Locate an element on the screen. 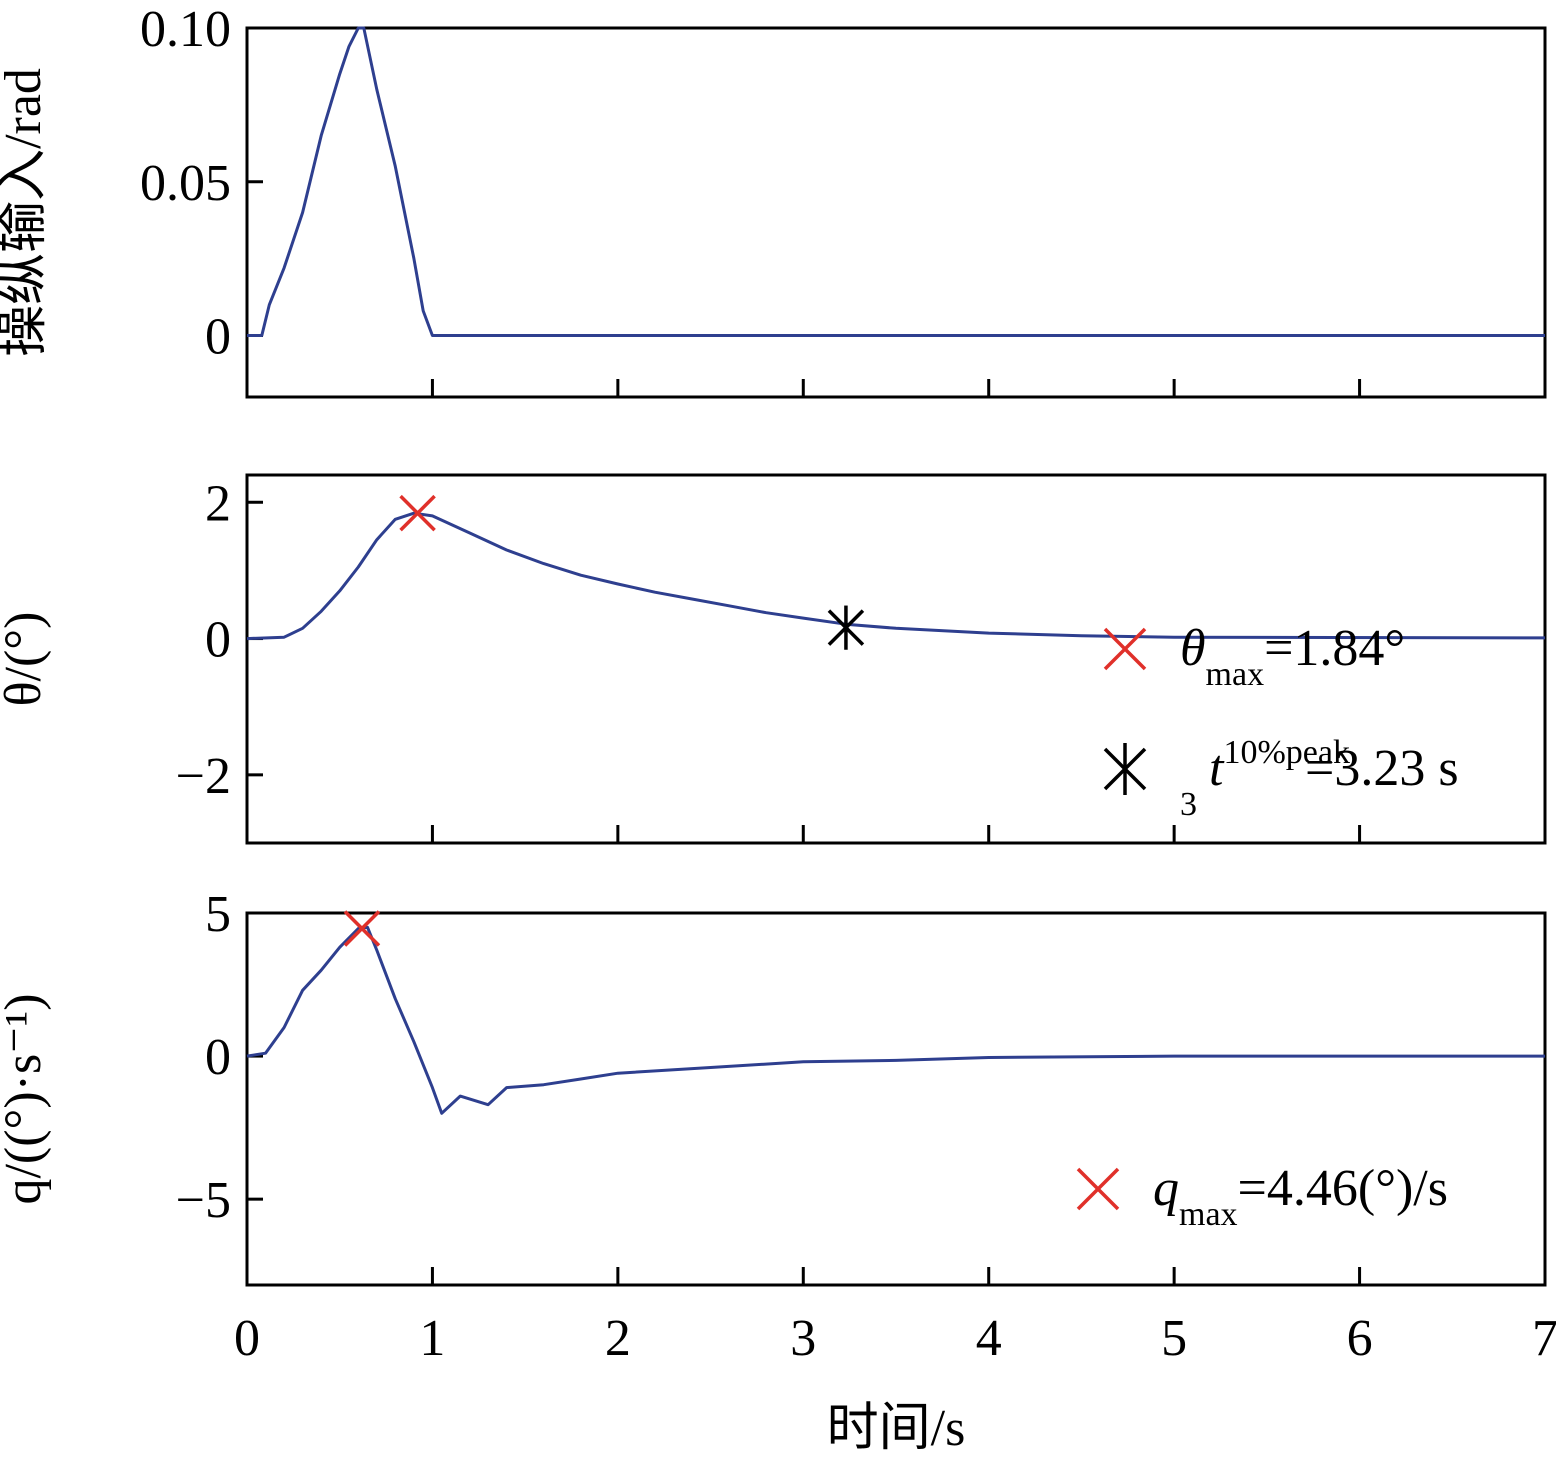 The height and width of the screenshot is (1459, 1556). y-tick-label: −5 is located at coordinates (203, 1200).